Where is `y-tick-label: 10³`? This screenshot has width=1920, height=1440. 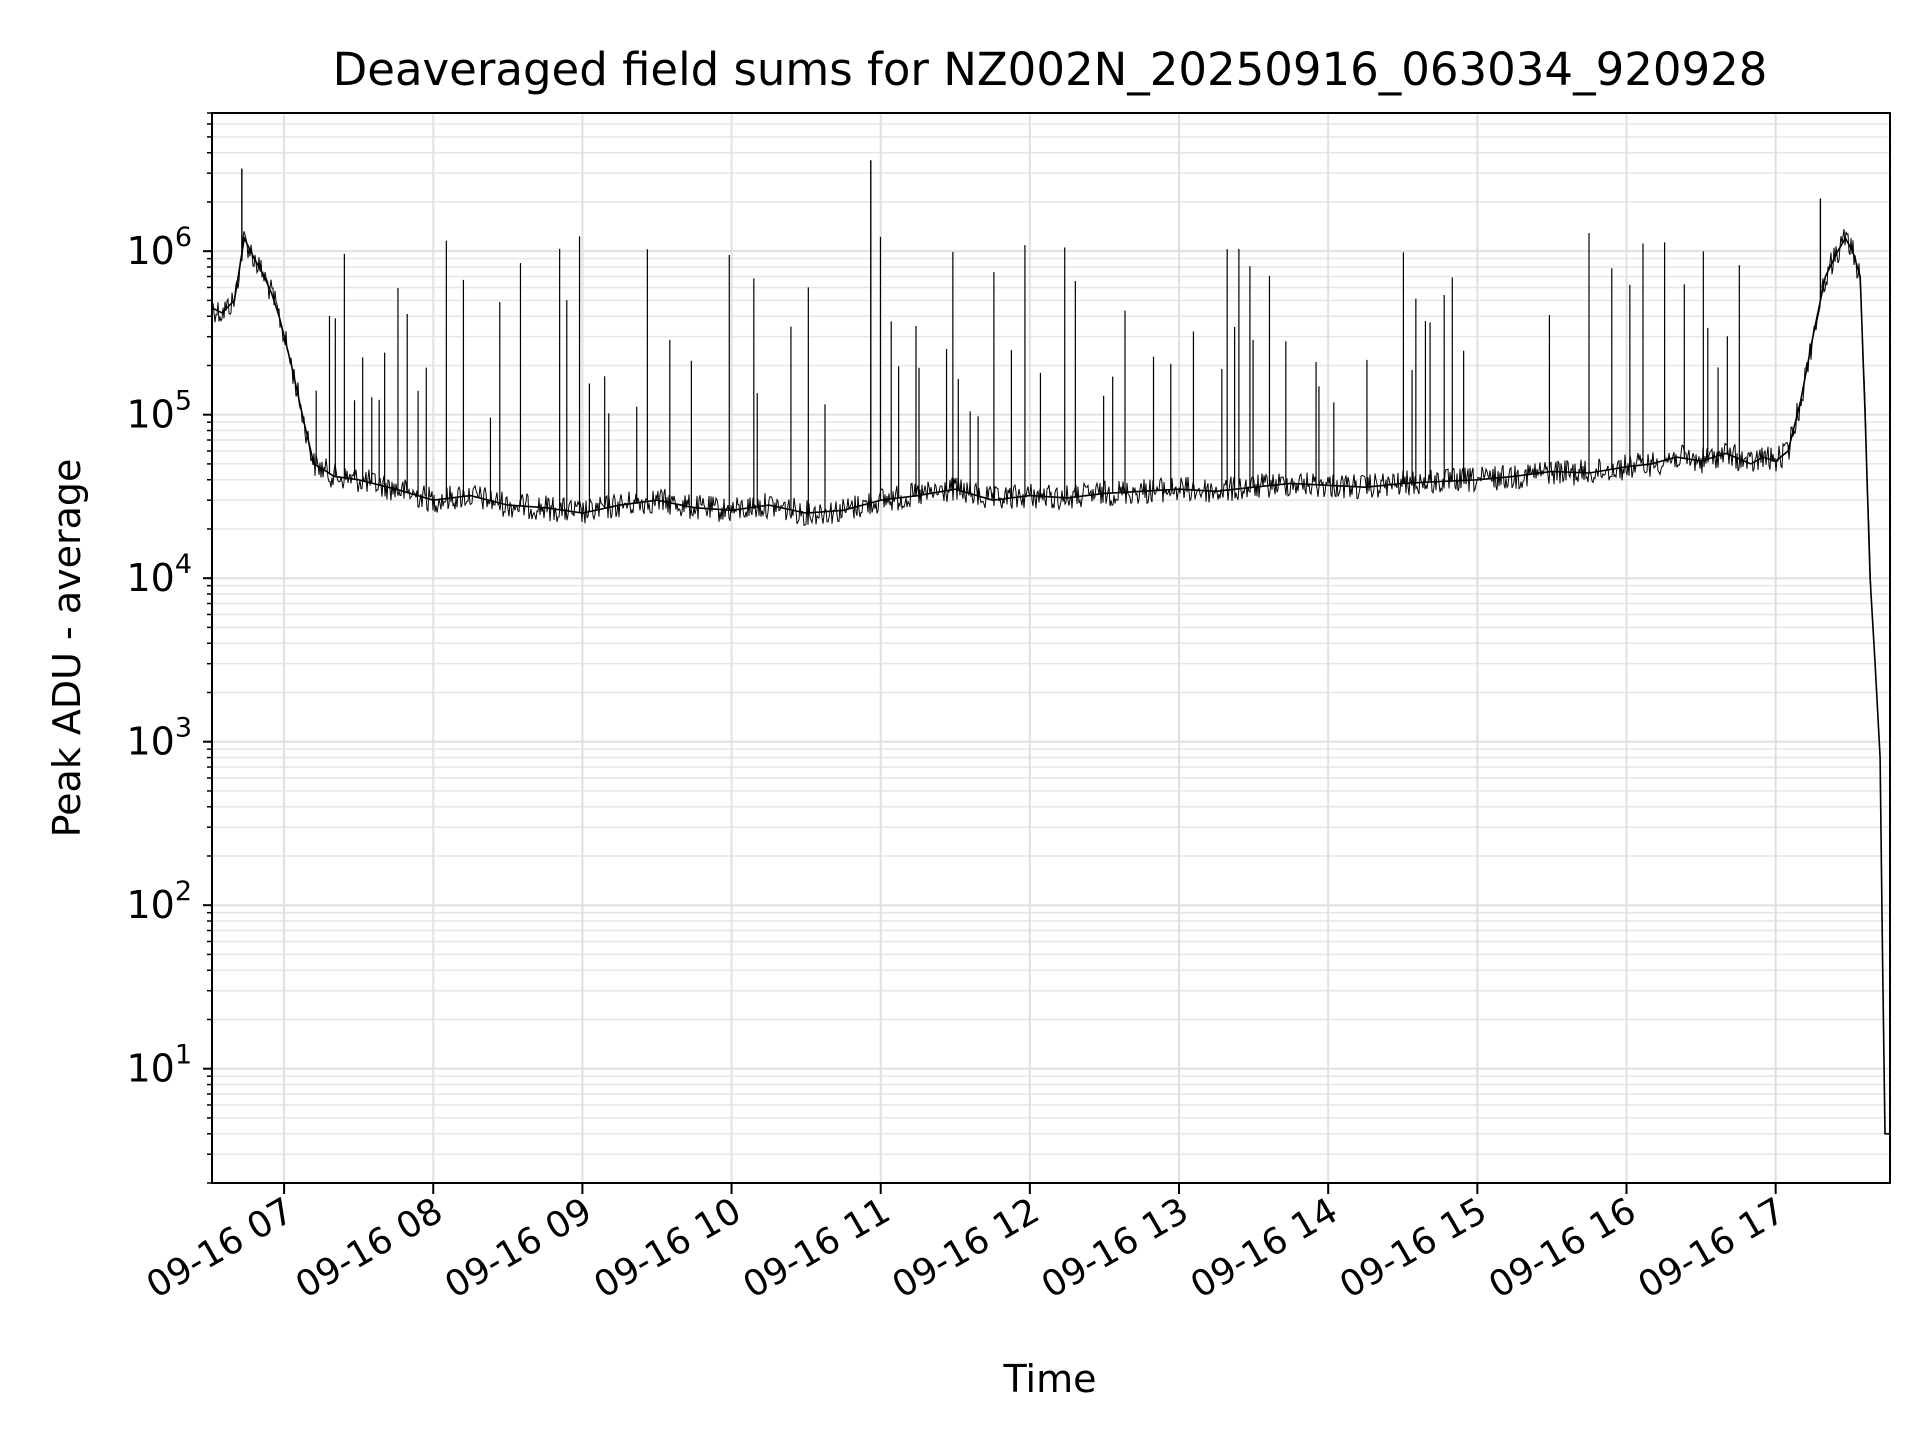 y-tick-label: 10³ is located at coordinates (159, 738).